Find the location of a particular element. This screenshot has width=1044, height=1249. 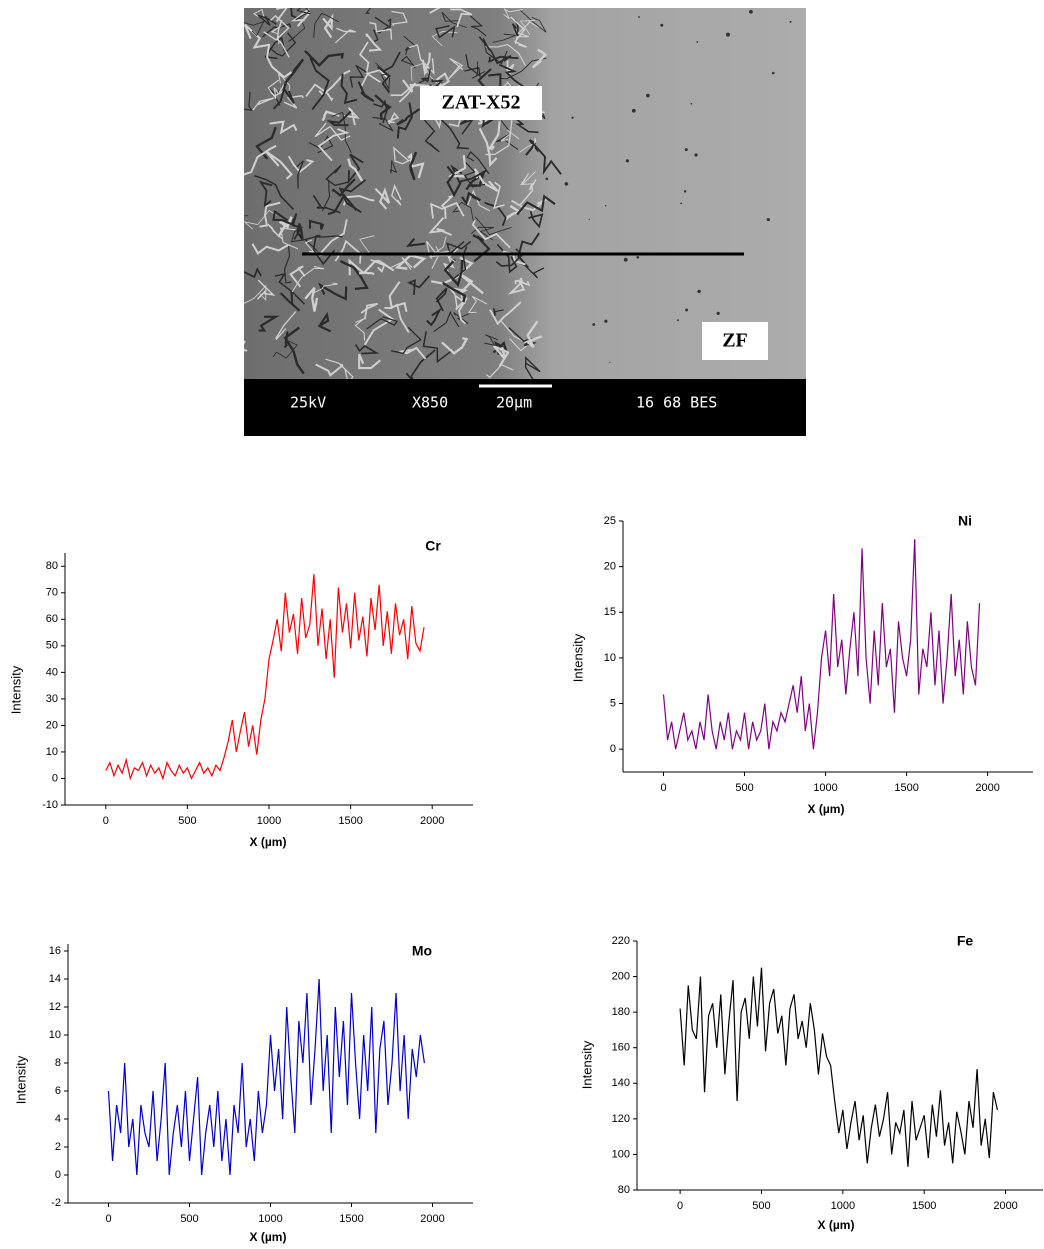

chart-title: Mo is located at coordinates (422, 951).